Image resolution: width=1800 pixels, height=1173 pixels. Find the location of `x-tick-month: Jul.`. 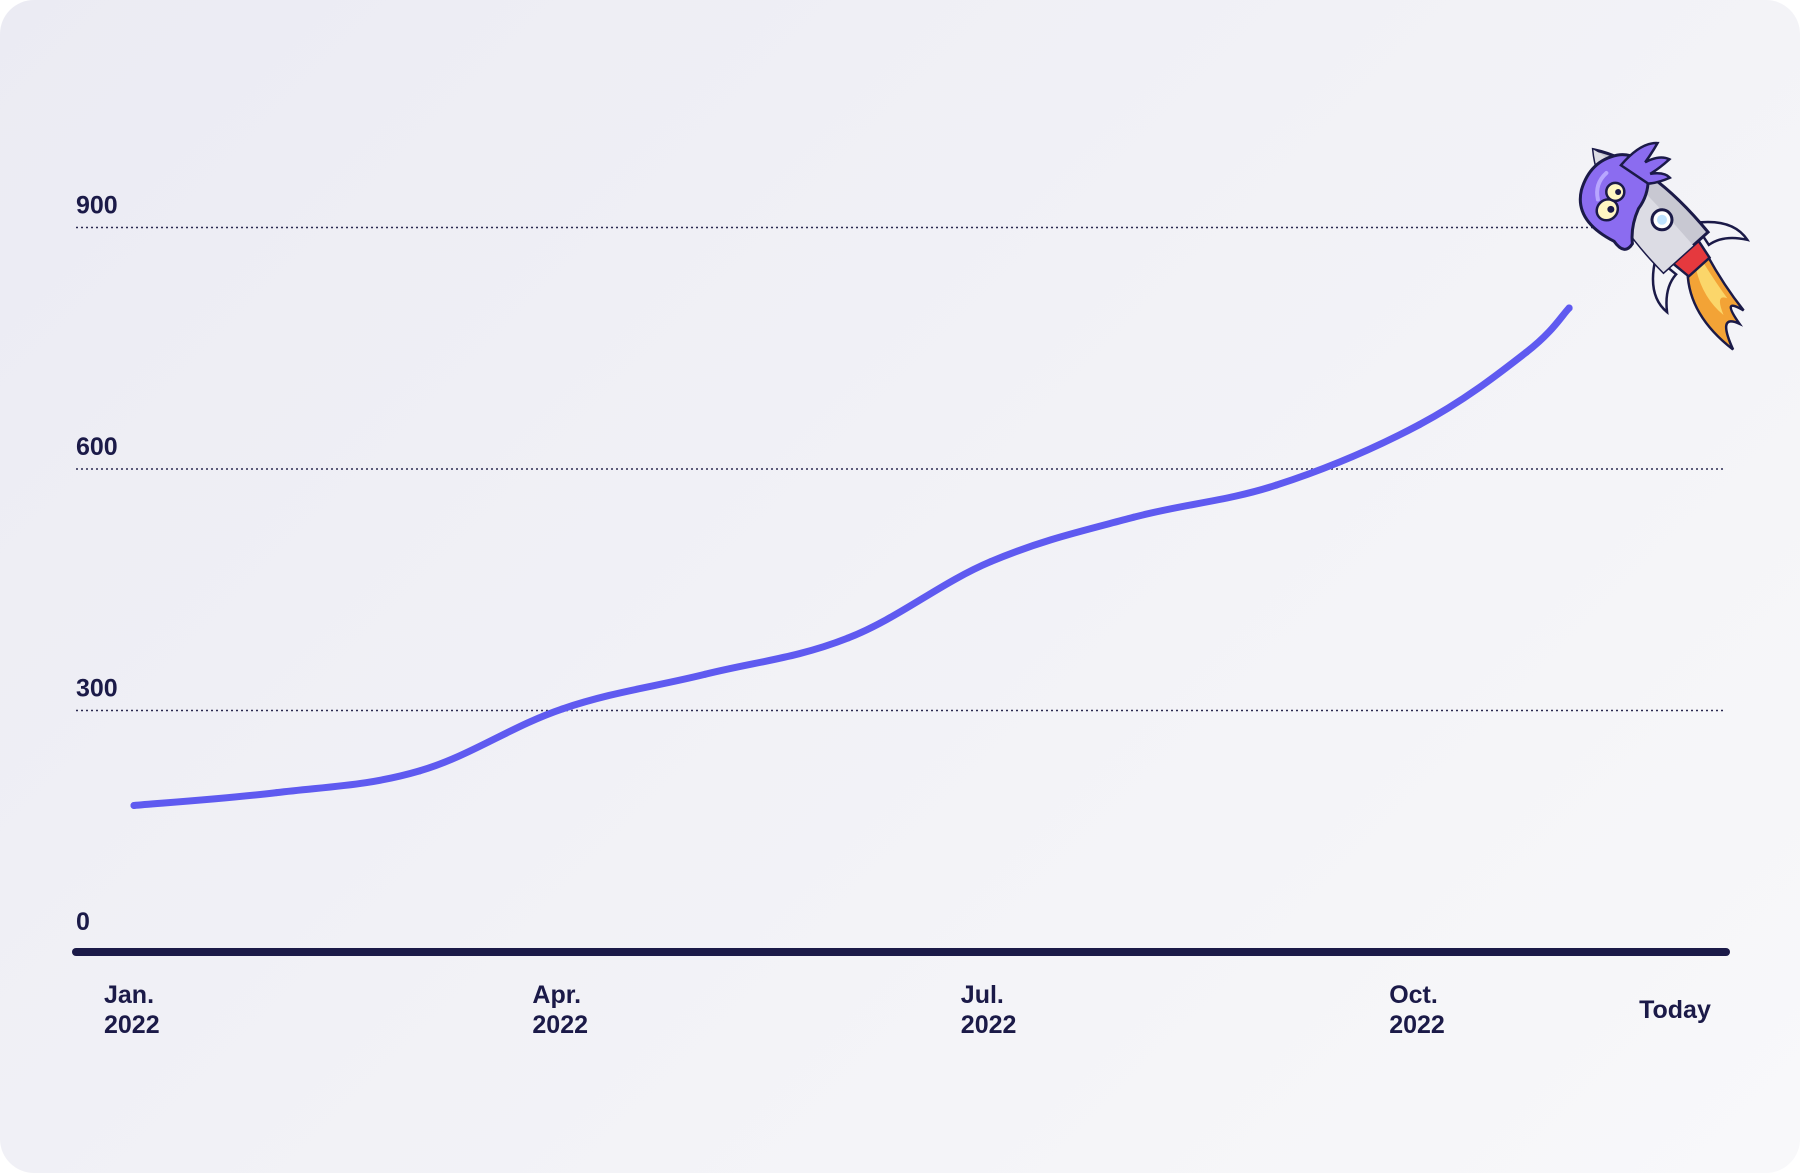

x-tick-month: Jul. is located at coordinates (982, 995).